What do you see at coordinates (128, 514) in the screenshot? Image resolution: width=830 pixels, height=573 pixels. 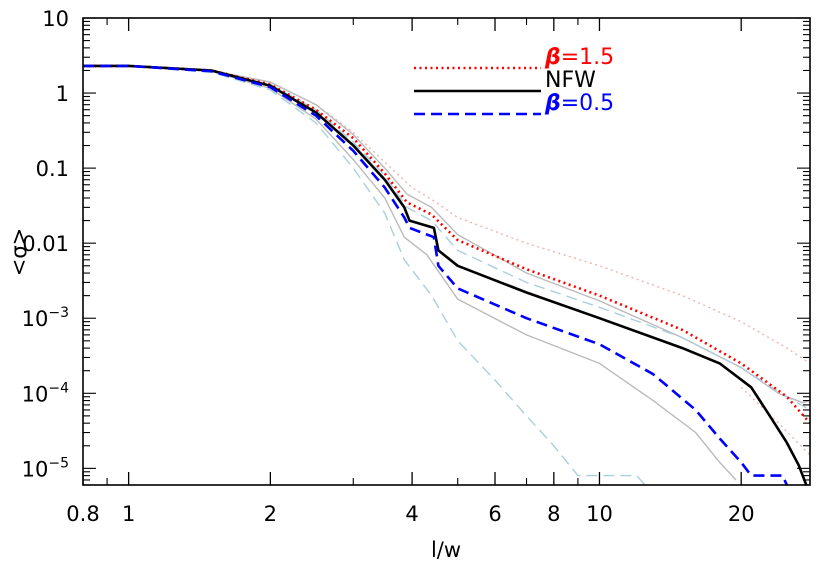 I see `x-tick-label: 1` at bounding box center [128, 514].